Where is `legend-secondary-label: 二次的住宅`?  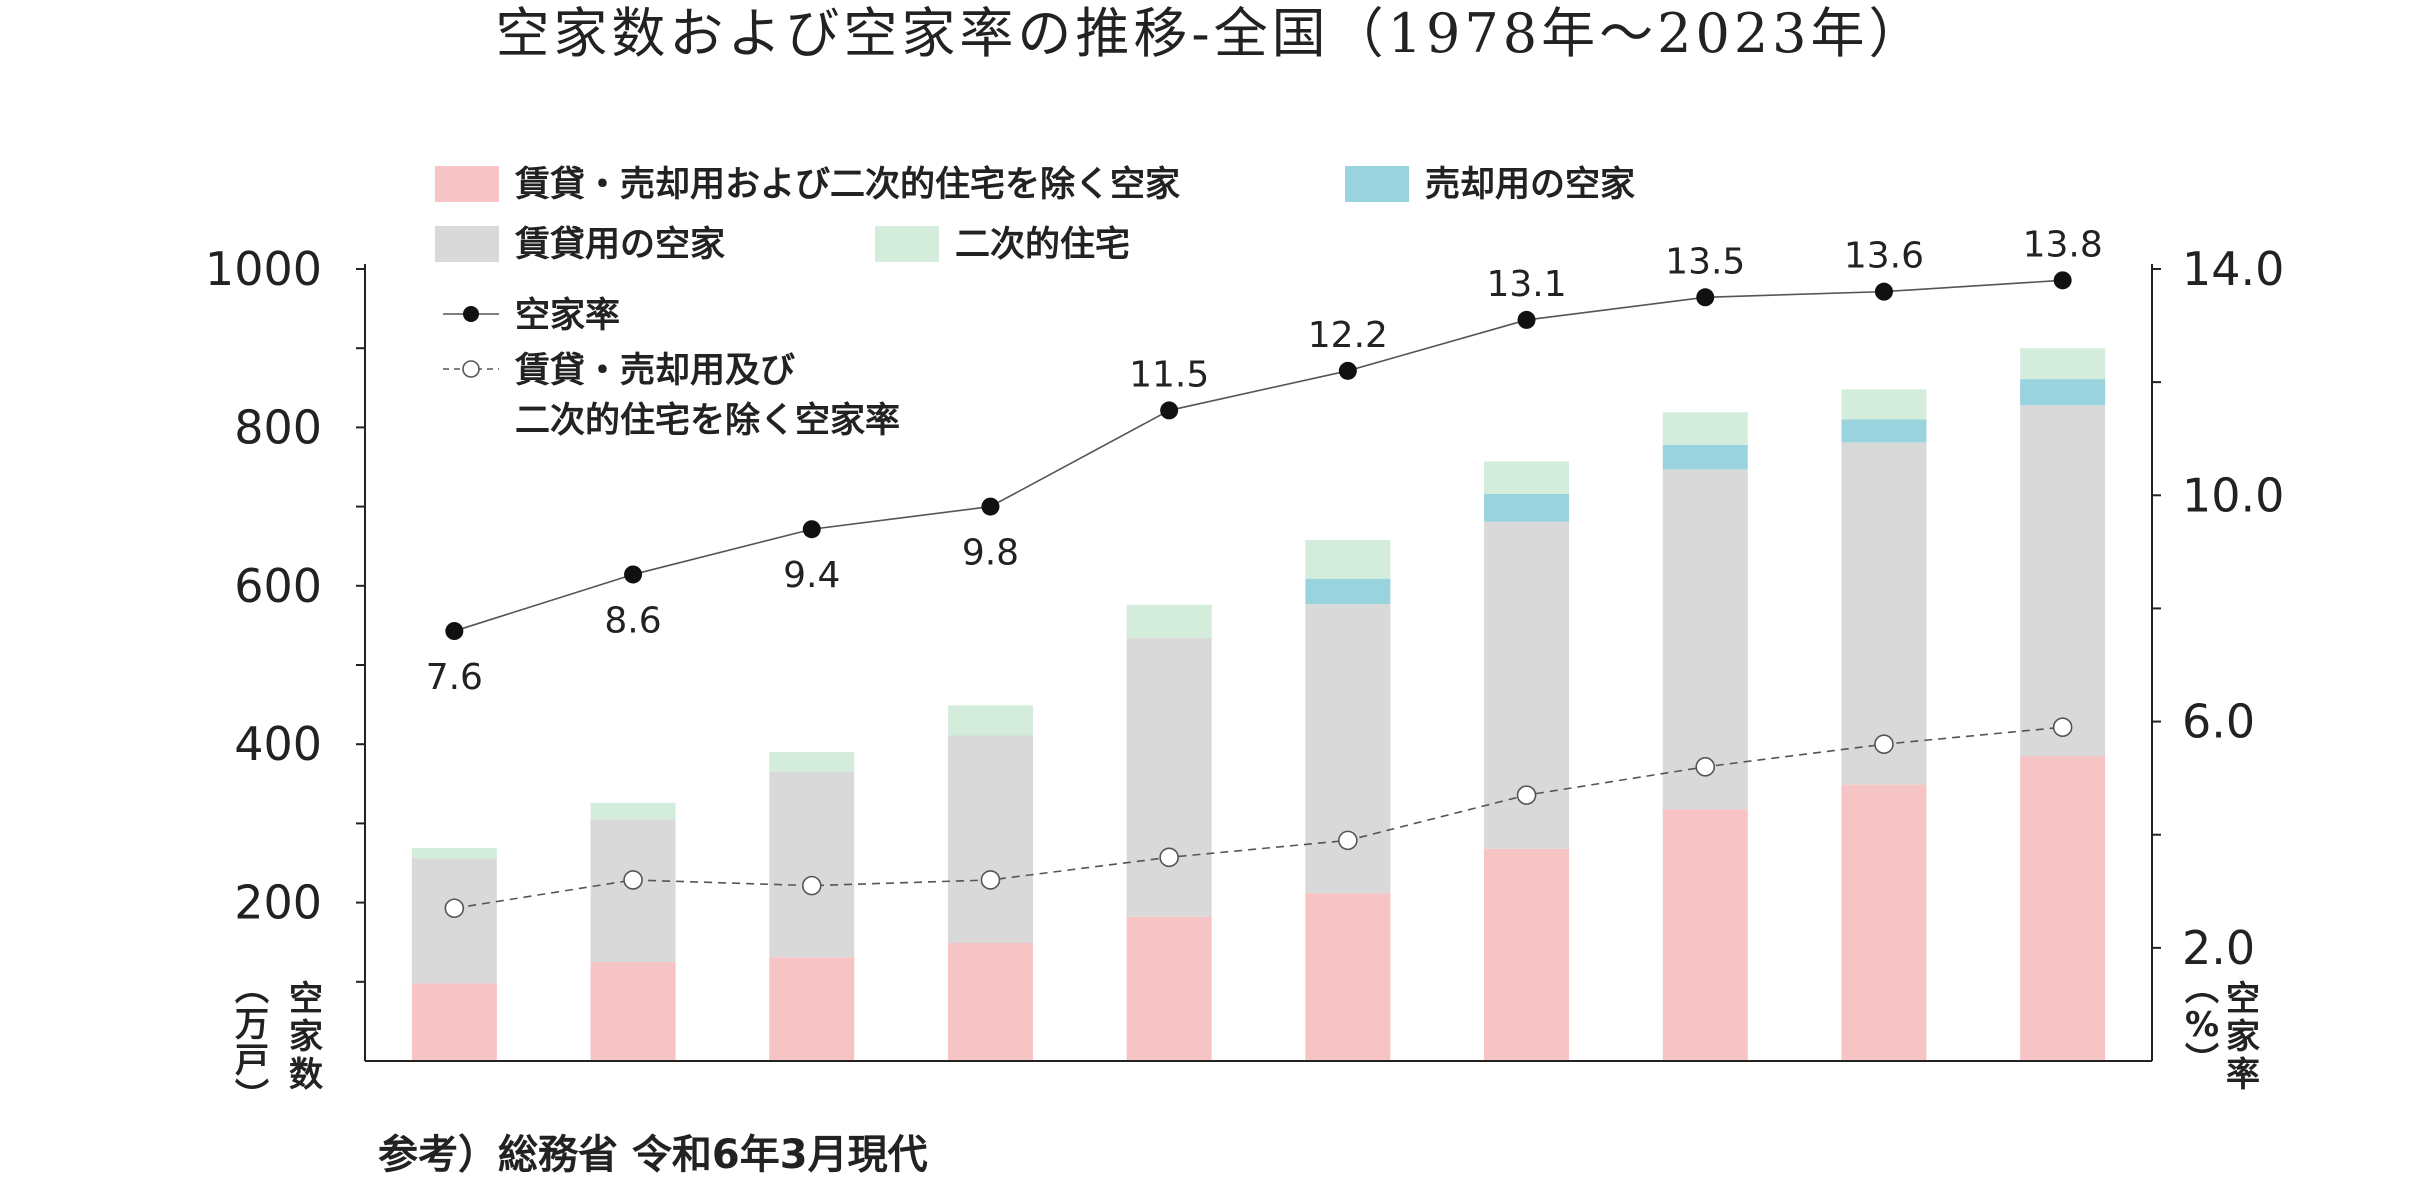
legend-secondary-label: 二次的住宅 is located at coordinates (1042, 244).